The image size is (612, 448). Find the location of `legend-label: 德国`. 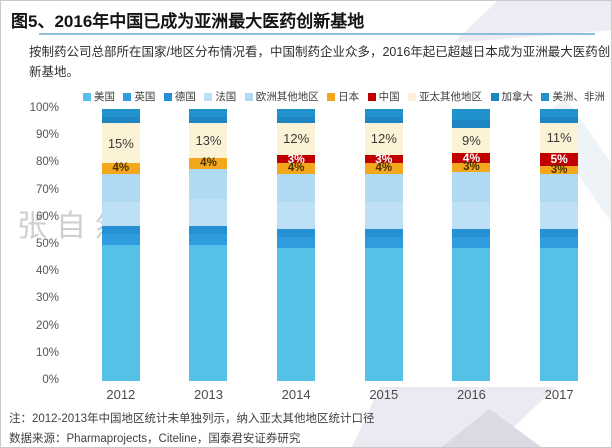

legend-label: 德国 is located at coordinates (185, 97).